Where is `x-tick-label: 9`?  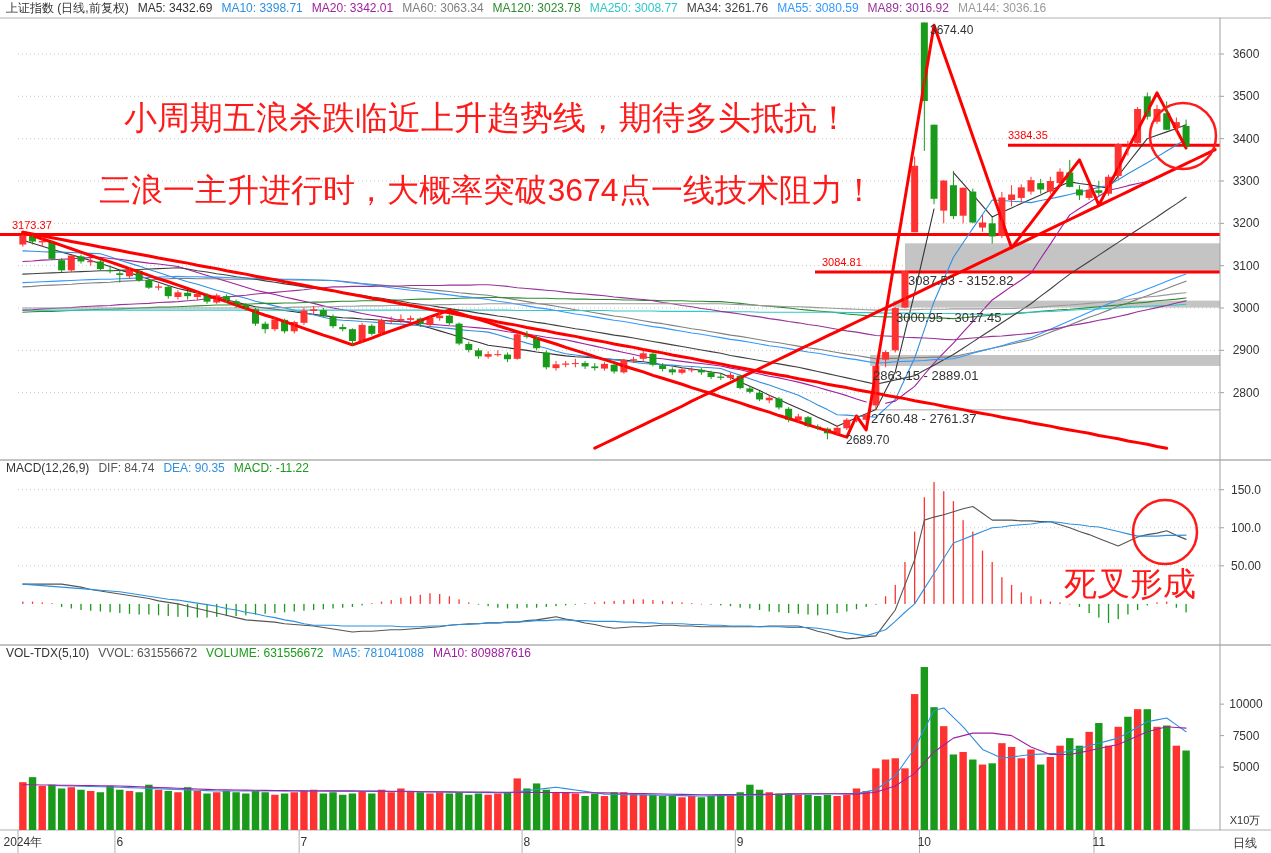
x-tick-label: 9 is located at coordinates (740, 842).